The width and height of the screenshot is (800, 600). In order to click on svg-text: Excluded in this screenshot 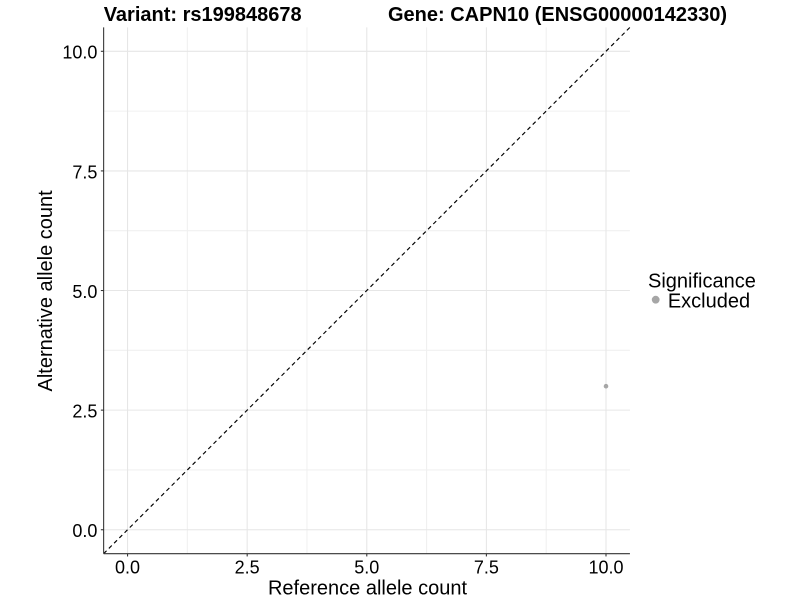, I will do `click(709, 302)`.